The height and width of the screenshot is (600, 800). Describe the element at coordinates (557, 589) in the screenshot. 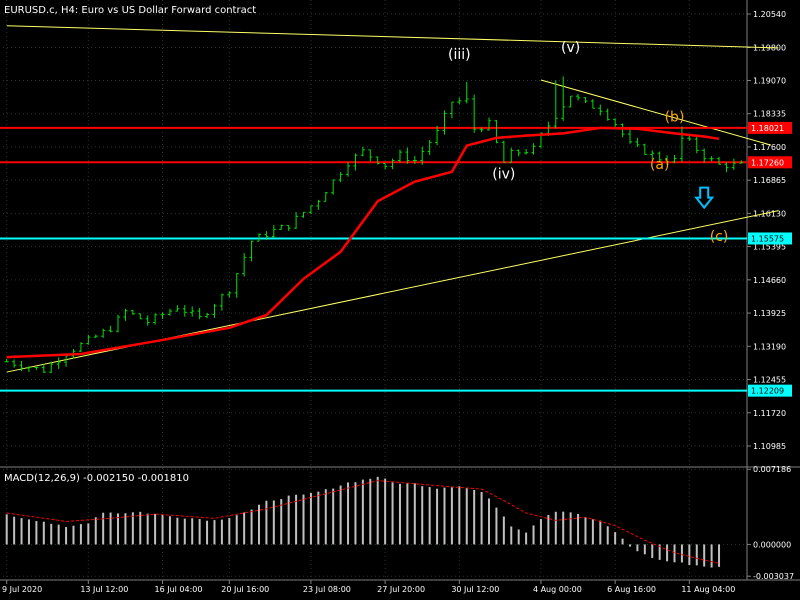

I see `time-tick-label: 4 Aug 00:00` at that location.